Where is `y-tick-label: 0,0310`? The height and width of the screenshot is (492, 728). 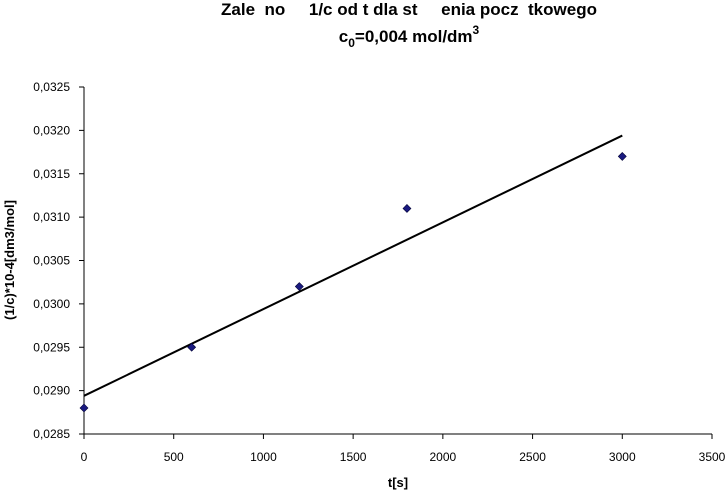 y-tick-label: 0,0310 is located at coordinates (51, 217).